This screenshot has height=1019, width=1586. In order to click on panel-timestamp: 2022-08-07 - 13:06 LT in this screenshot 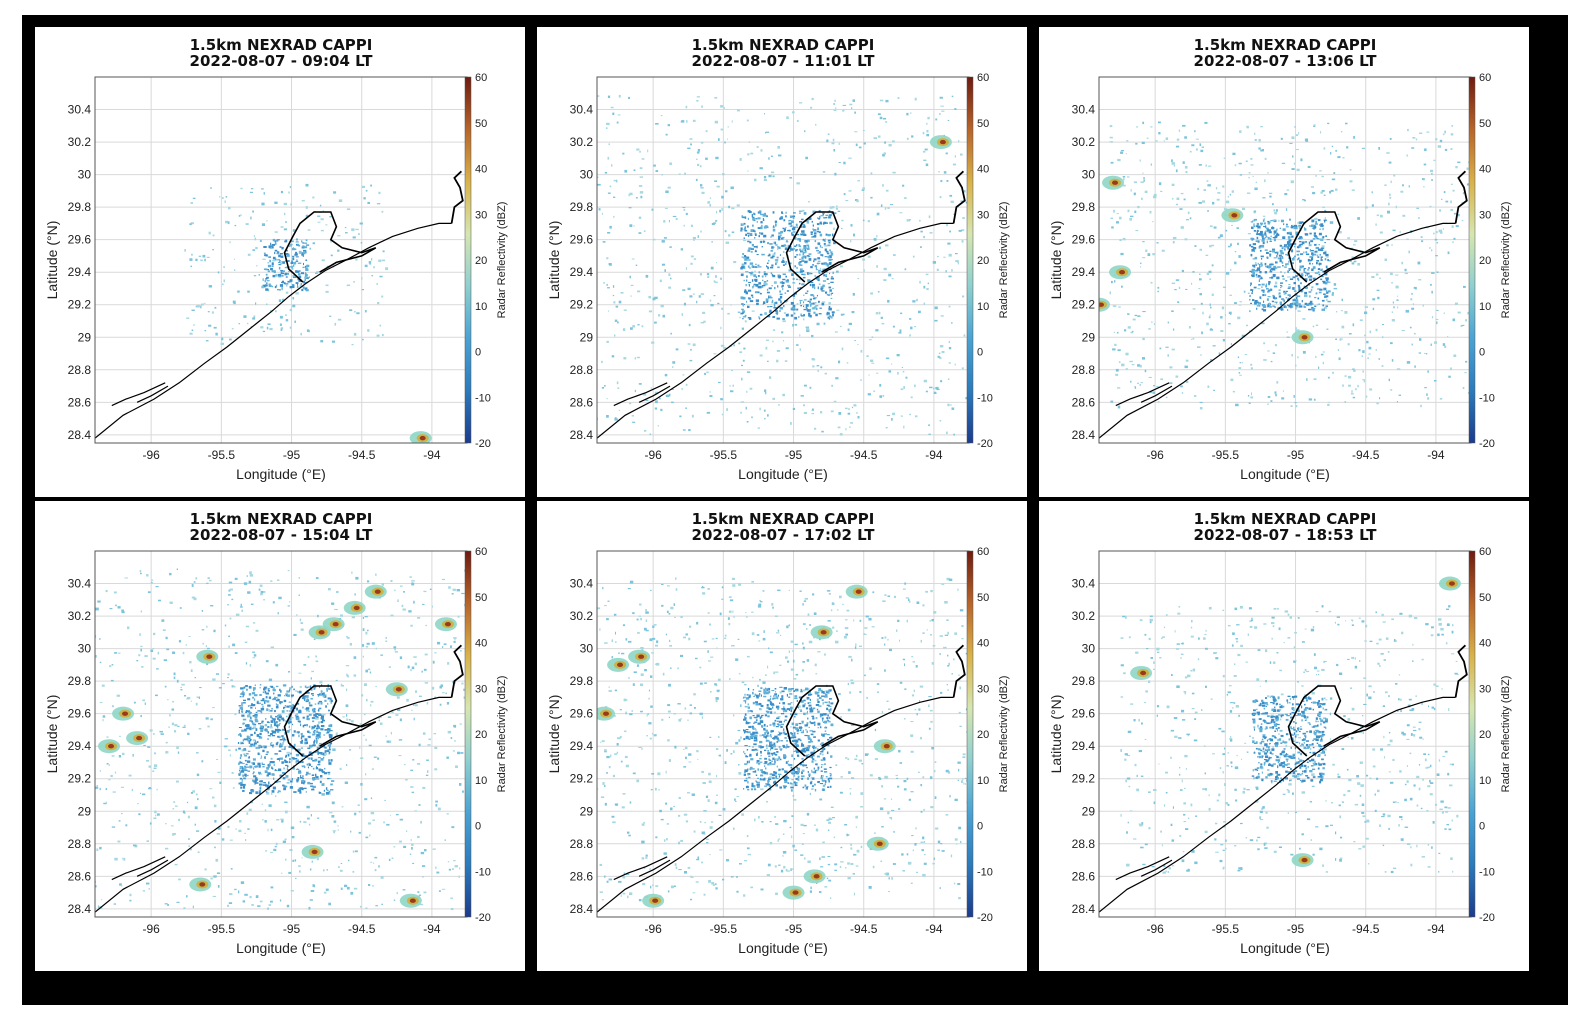, I will do `click(1286, 61)`.